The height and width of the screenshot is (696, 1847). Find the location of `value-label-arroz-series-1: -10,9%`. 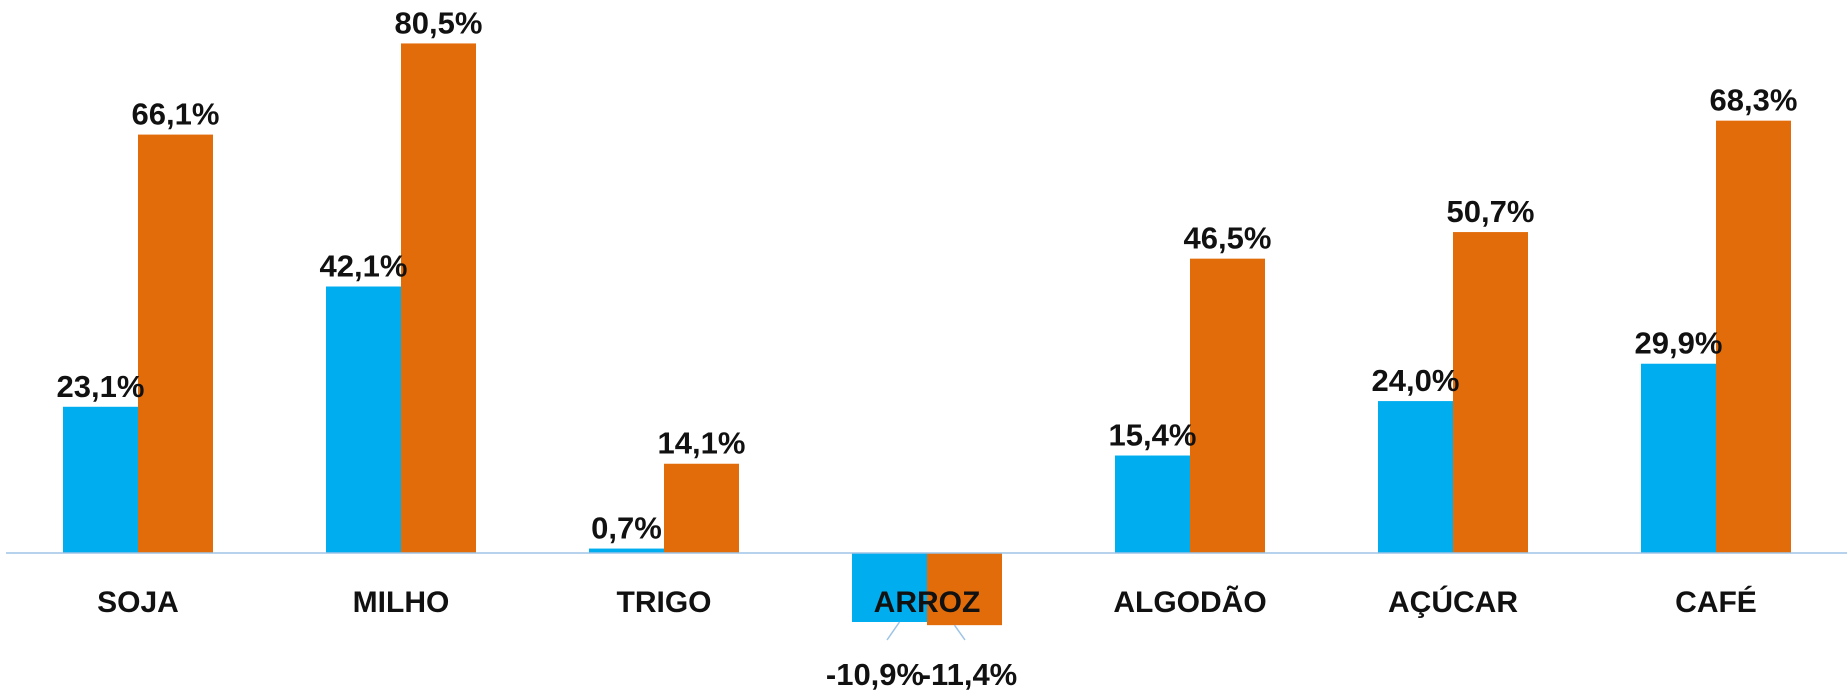

value-label-arroz-series-1: -10,9% is located at coordinates (875, 674).